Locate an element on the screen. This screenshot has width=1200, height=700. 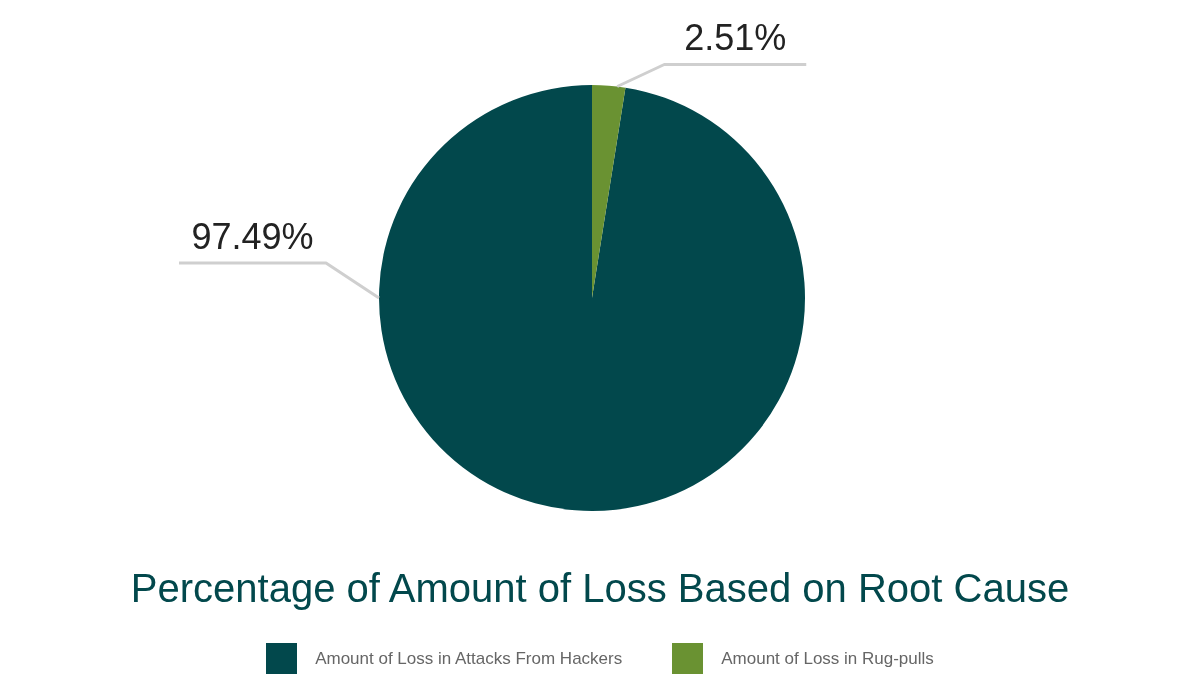
data-label: 97.49% is located at coordinates (252, 236).